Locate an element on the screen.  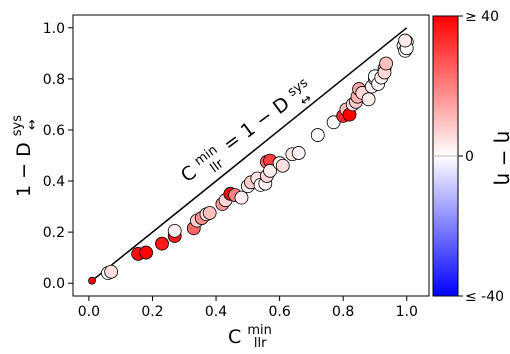
reference-line-label: C min llr = 1 − D sys ↔ is located at coordinates (249, 130).